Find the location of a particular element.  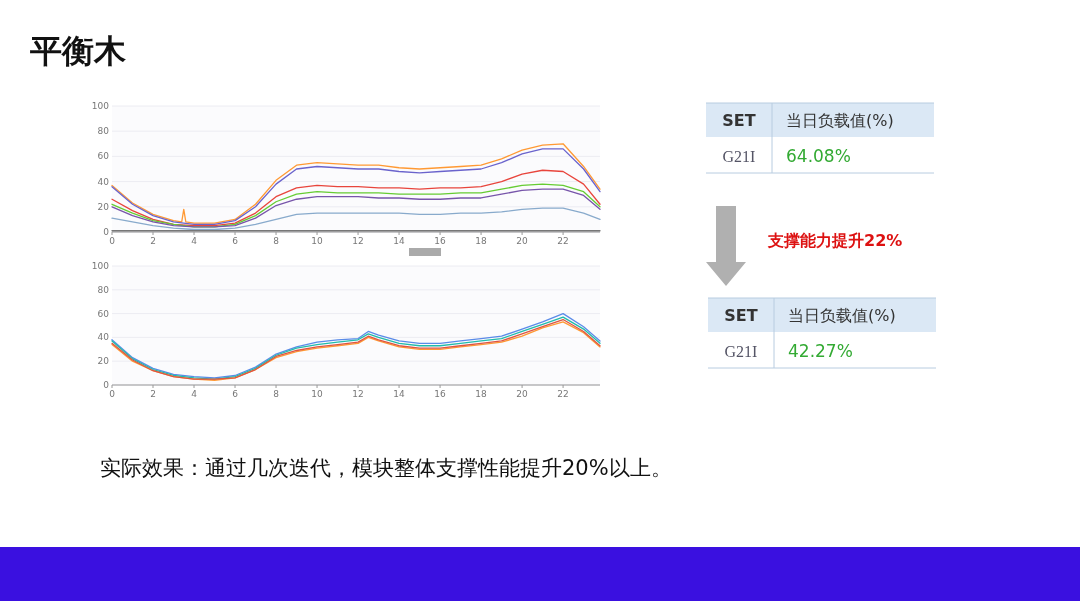

text: 实际效果：通过几次迭代，模块整体支撑性能提升20%以上。 is located at coordinates (386, 468).